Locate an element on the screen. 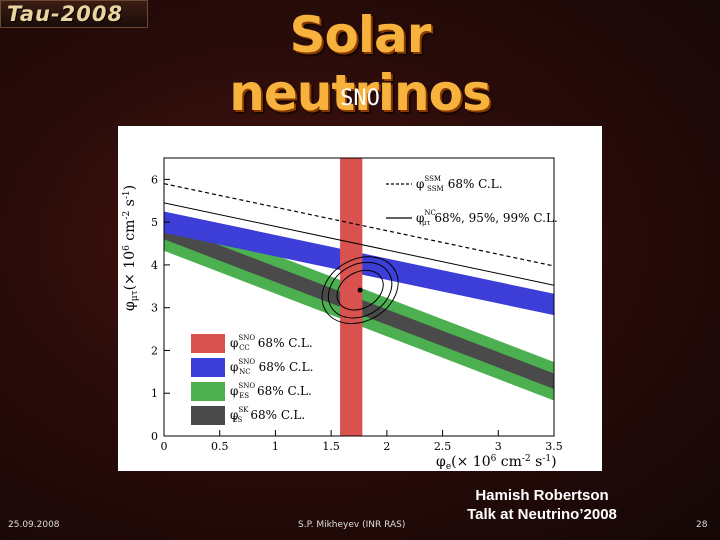  y-tick-label: 0 is located at coordinates (154, 436).